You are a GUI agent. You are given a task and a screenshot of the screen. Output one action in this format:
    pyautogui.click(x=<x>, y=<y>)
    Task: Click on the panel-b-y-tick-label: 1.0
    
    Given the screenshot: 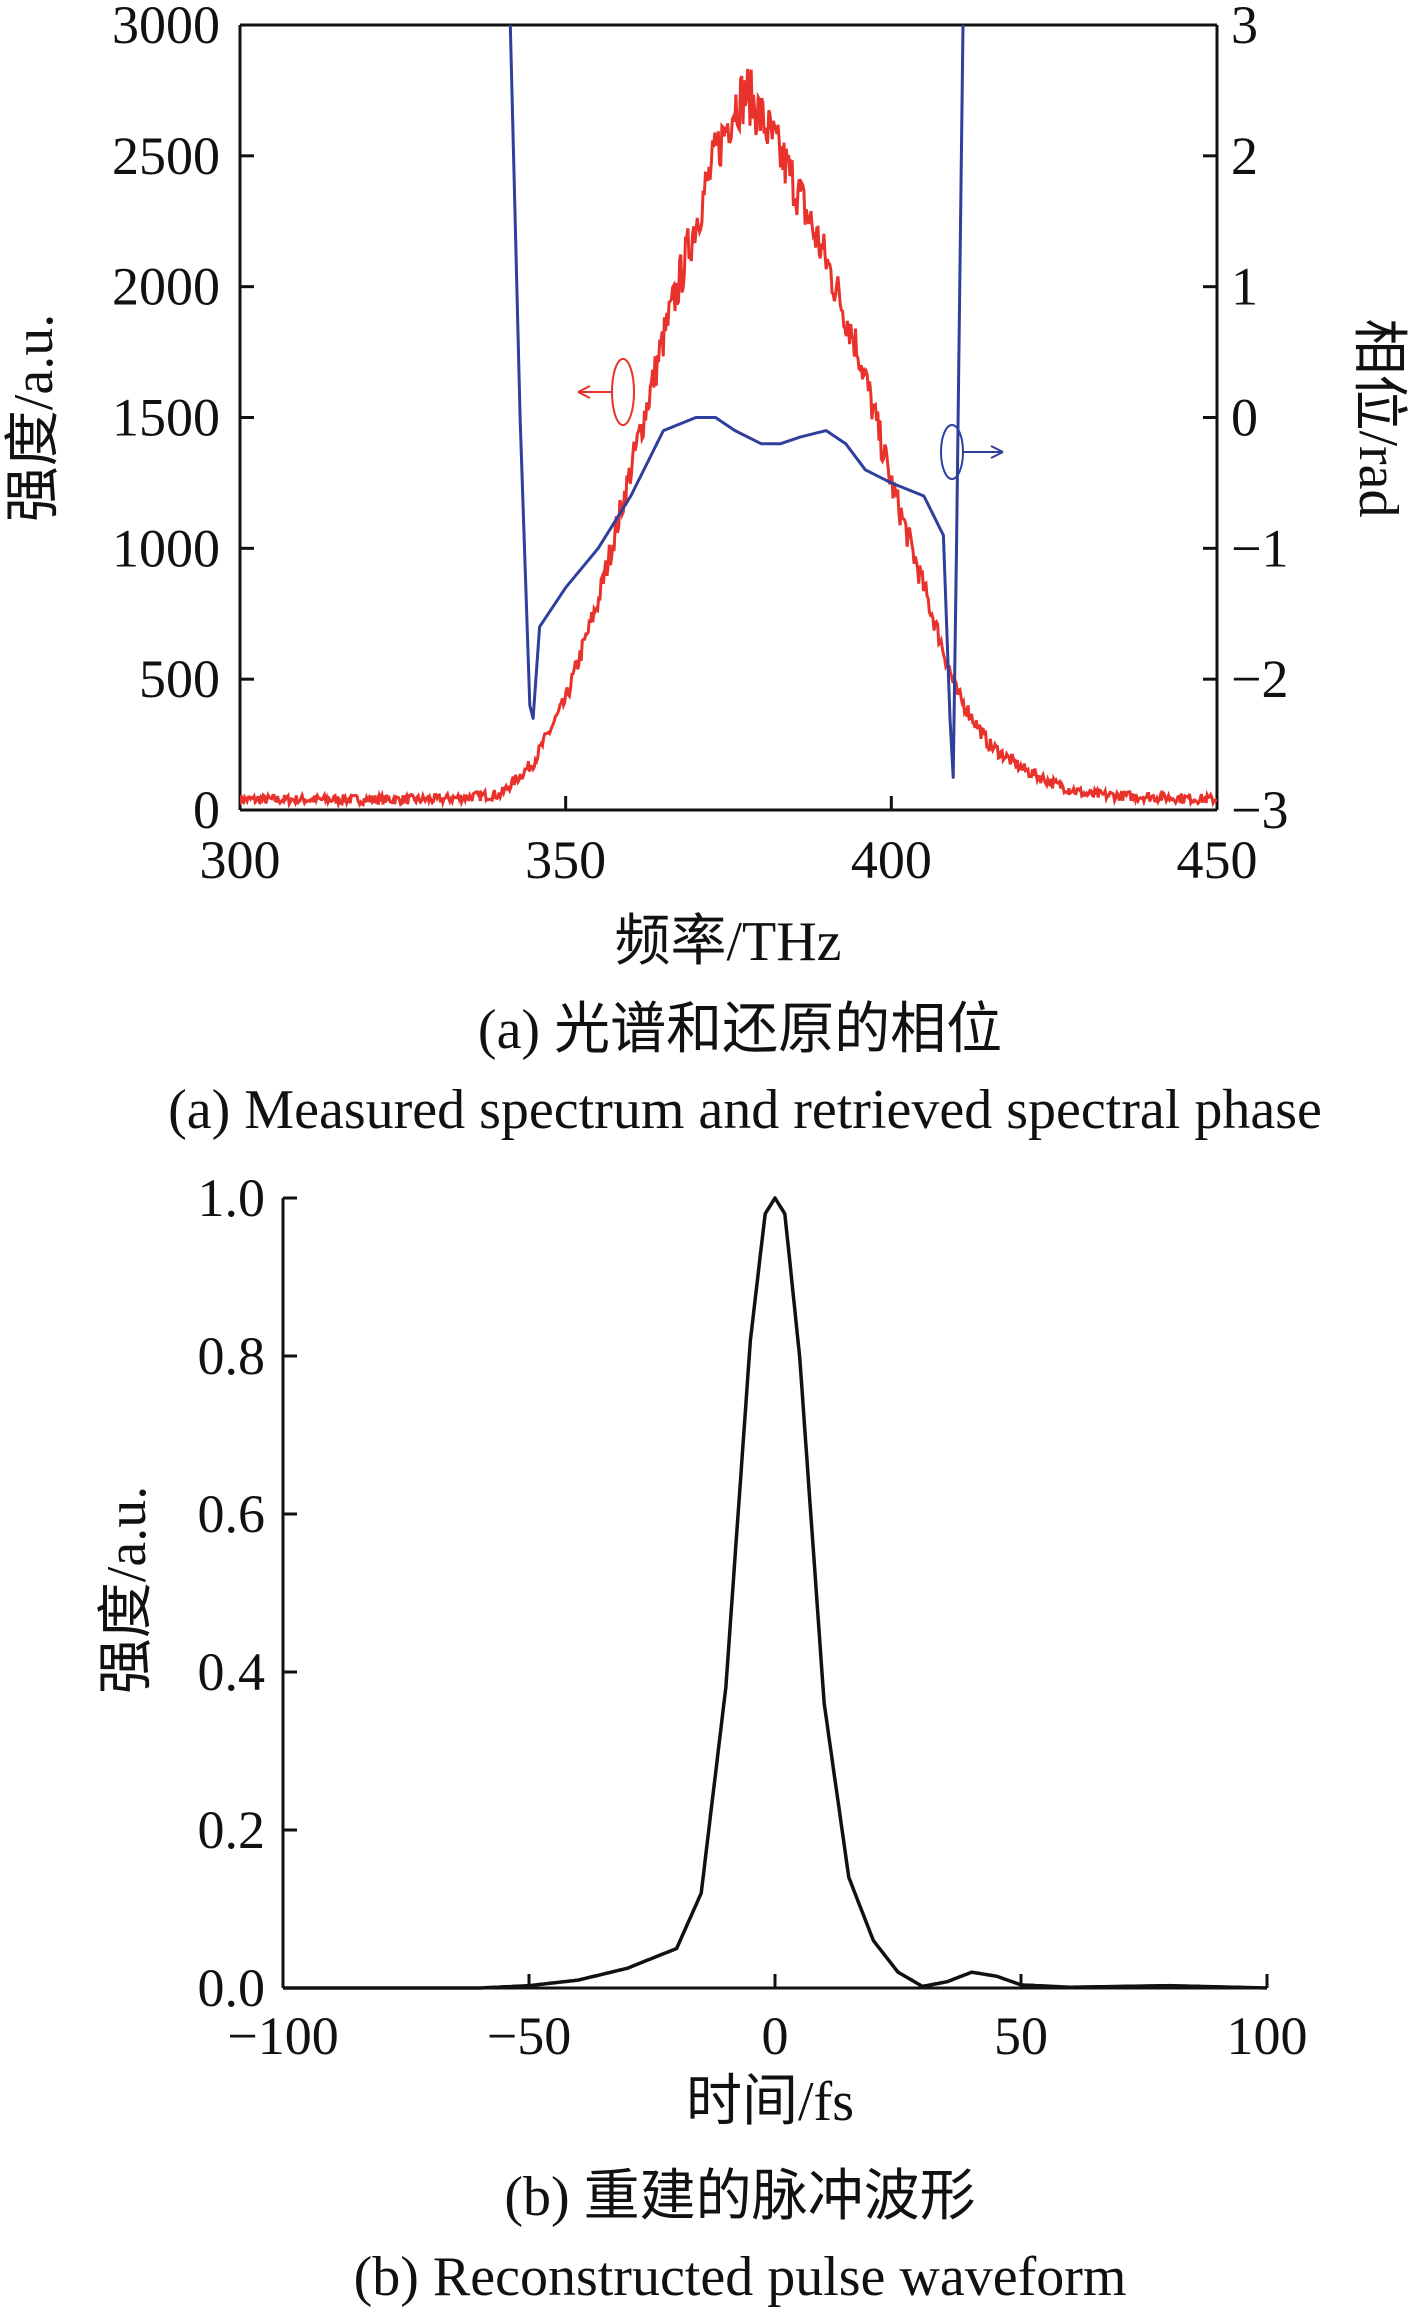 What is the action you would take?
    pyautogui.click(x=232, y=1198)
    